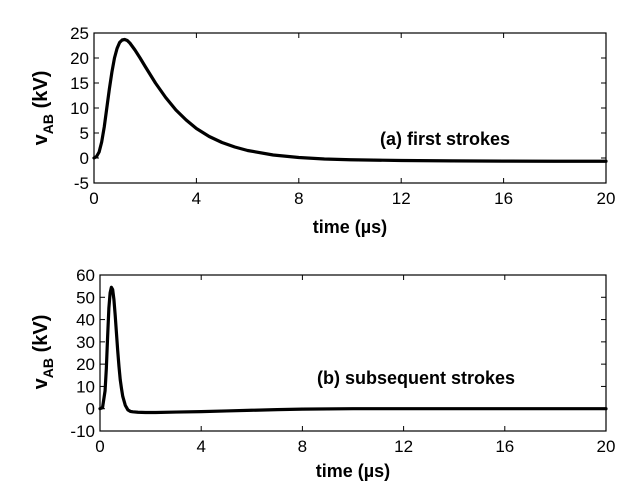 The image size is (643, 494). Describe the element at coordinates (445, 139) in the screenshot. I see `annotation-first-strokes: (a) first strokes` at that location.